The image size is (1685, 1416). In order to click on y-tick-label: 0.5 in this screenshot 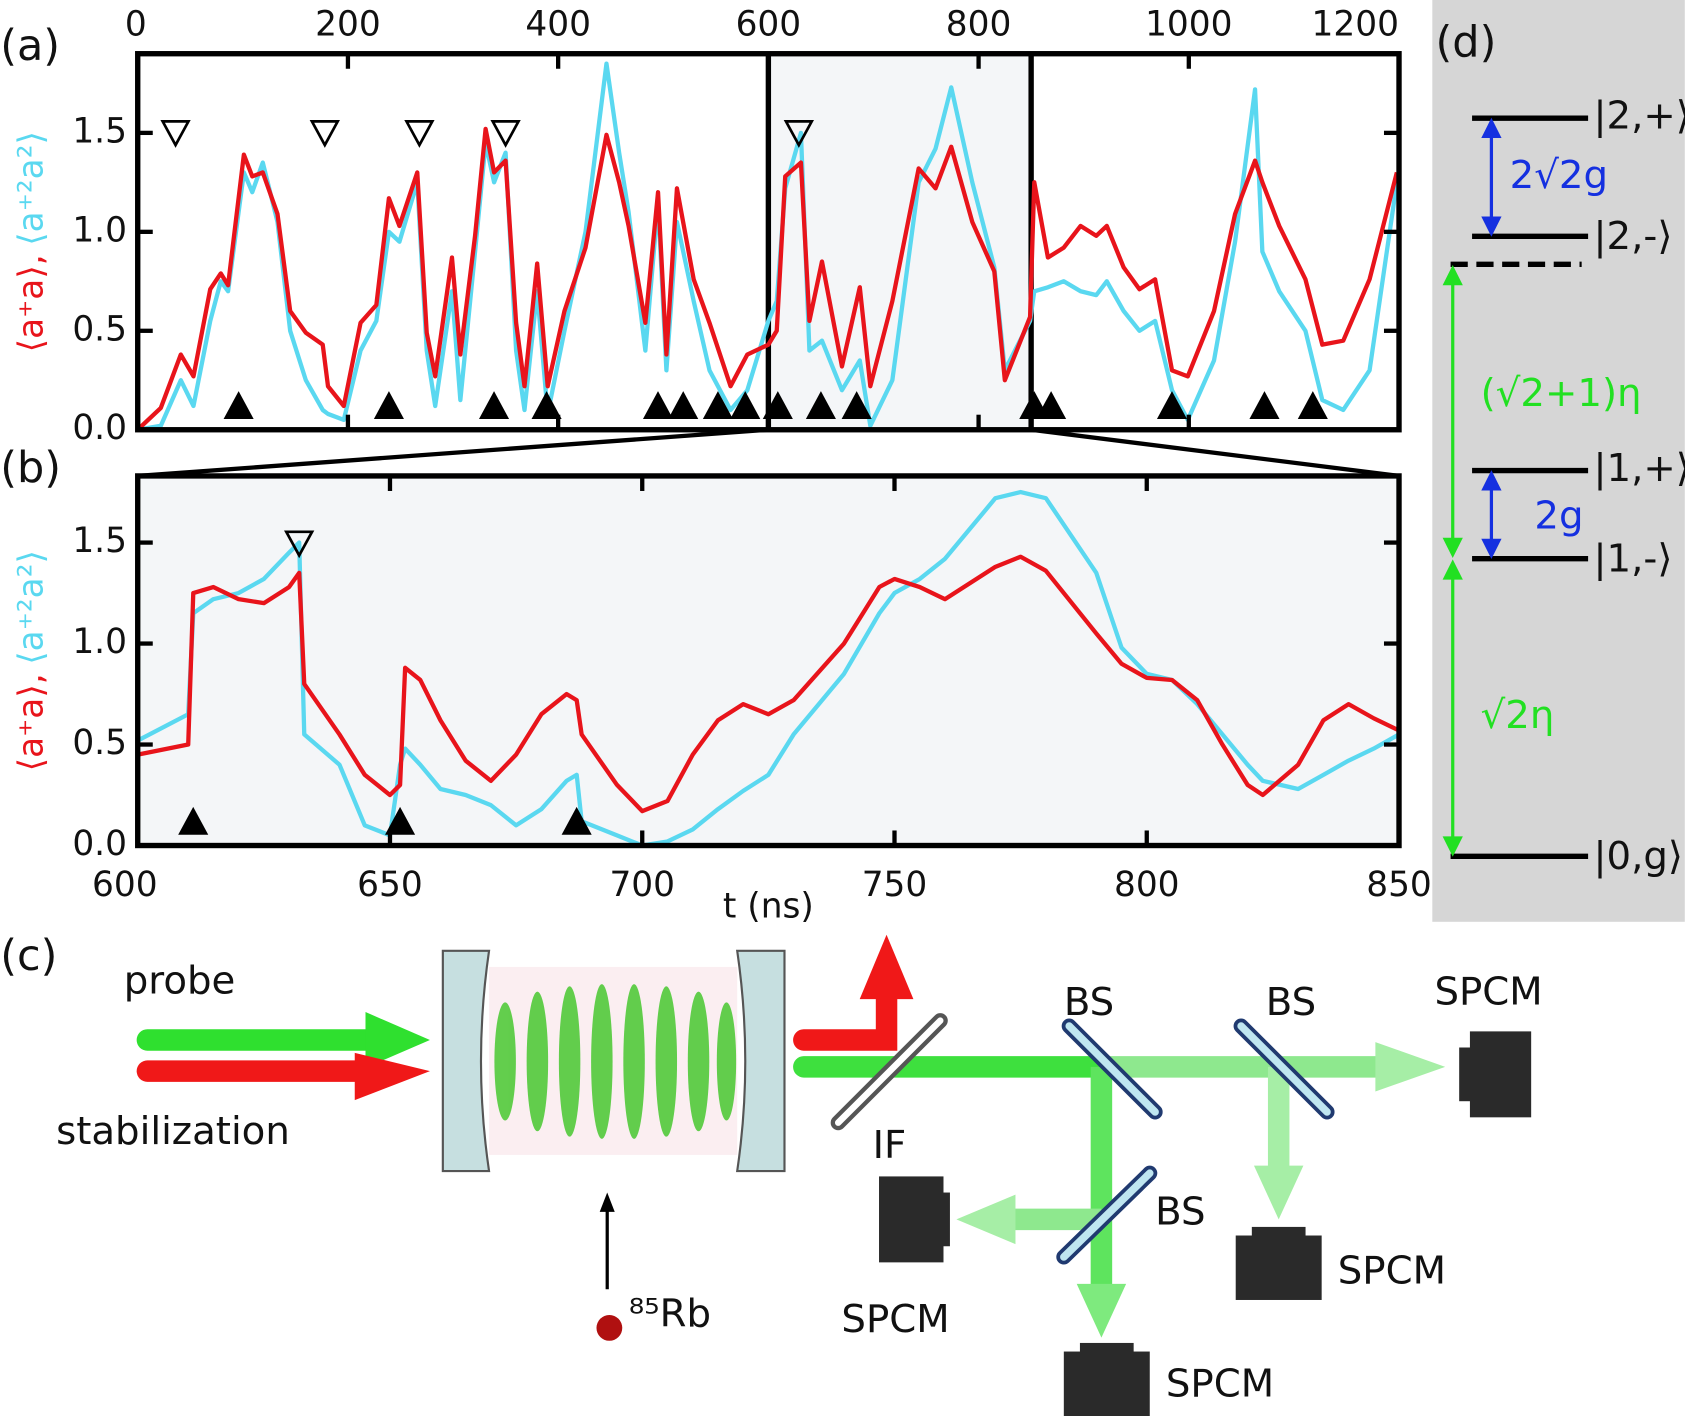, I will do `click(99, 329)`.